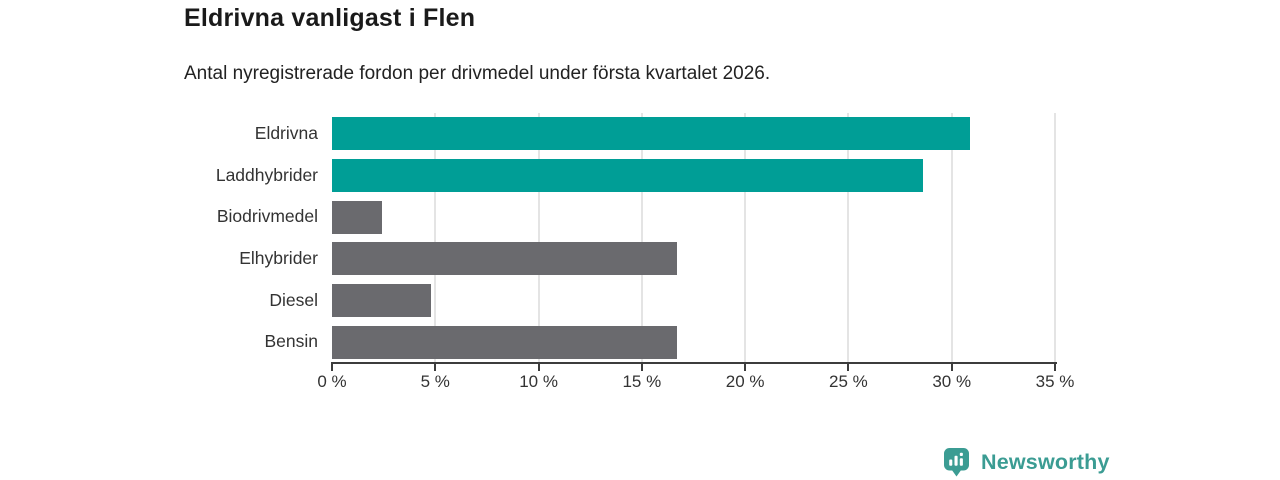  Describe the element at coordinates (504, 259) in the screenshot. I see `bar-elhybrider` at that location.